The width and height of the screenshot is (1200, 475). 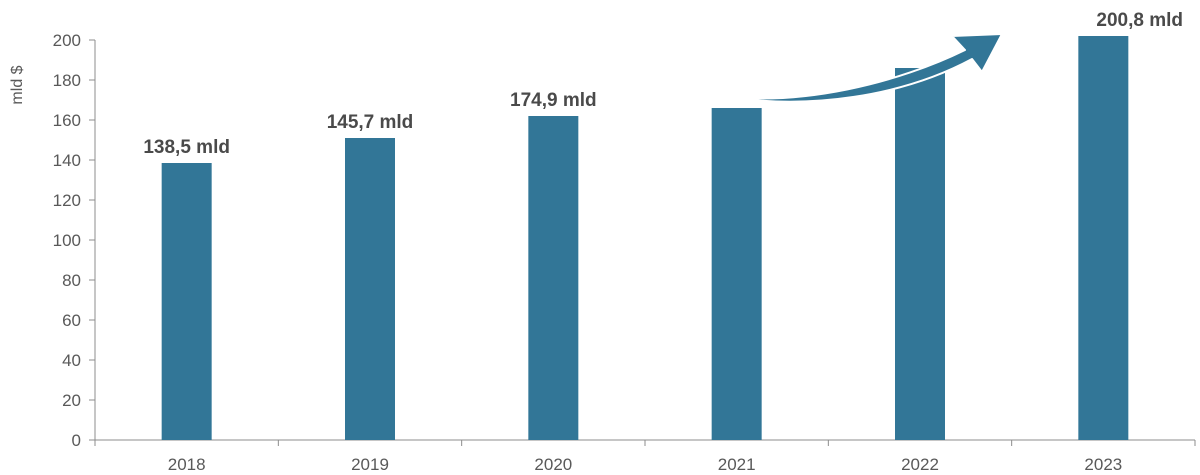 I want to click on y-tick-label: 40, so click(x=71, y=360).